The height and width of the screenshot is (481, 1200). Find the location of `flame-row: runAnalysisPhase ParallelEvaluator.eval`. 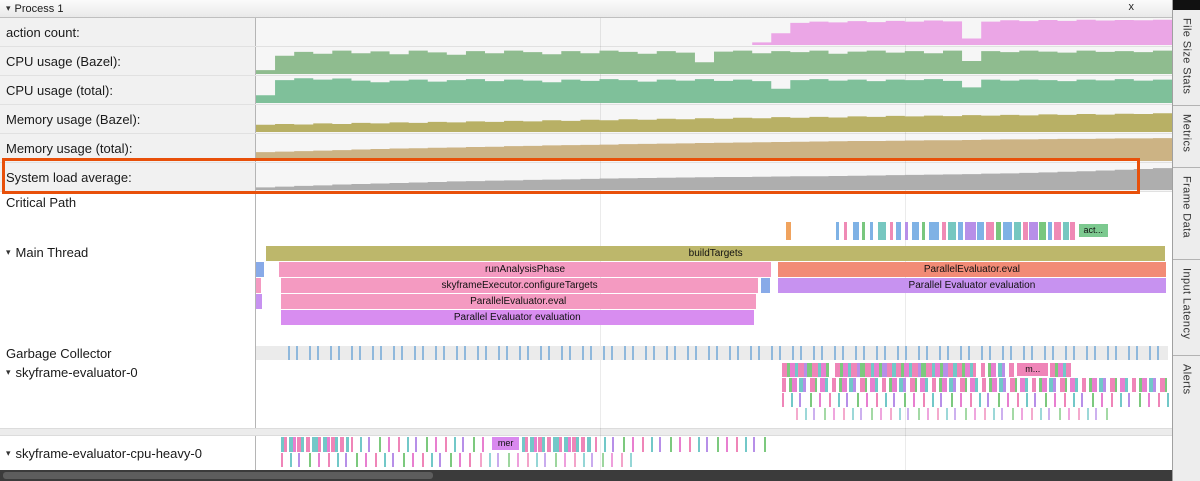

flame-row: runAnalysisPhase ParallelEvaluator.eval is located at coordinates (712, 270).